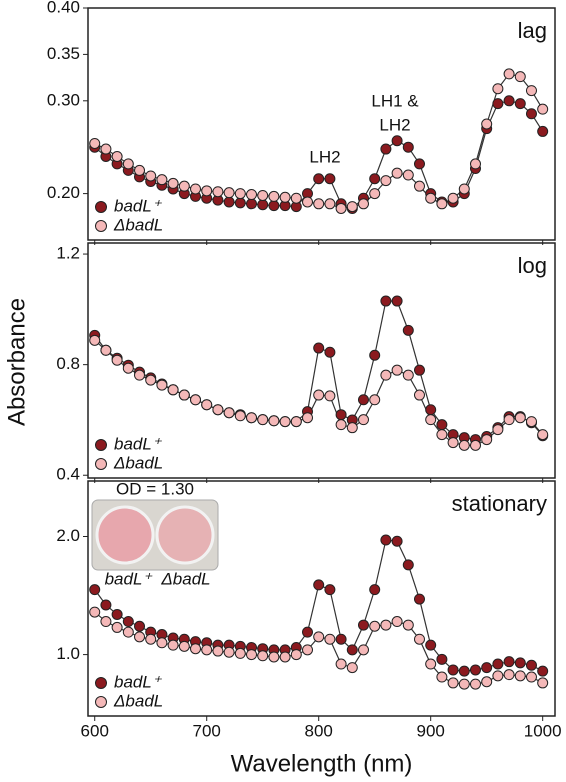  Describe the element at coordinates (63, 8) in the screenshot. I see `y-tick-label: 0.40` at that location.